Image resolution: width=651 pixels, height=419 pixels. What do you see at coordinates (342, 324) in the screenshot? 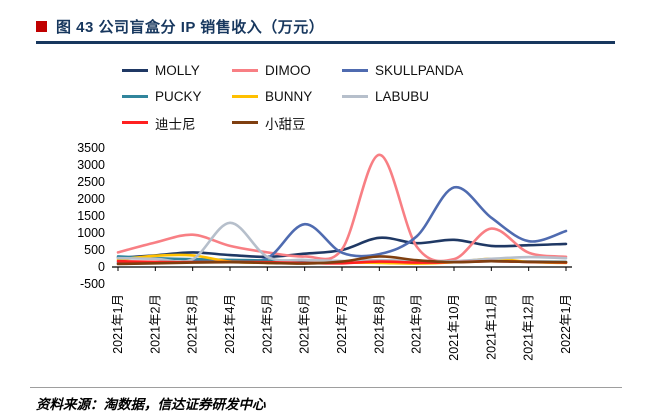
I see `x-tick-label: 2021年7月` at bounding box center [342, 324].